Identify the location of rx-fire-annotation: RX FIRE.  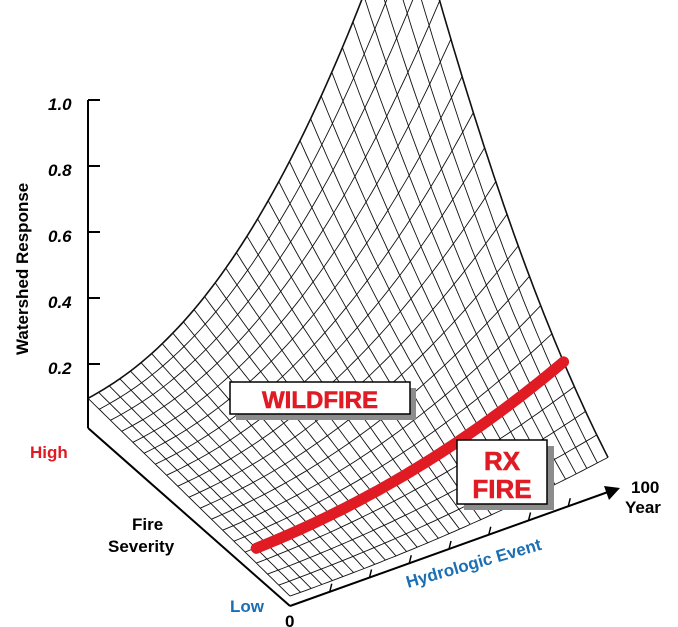
(505, 474).